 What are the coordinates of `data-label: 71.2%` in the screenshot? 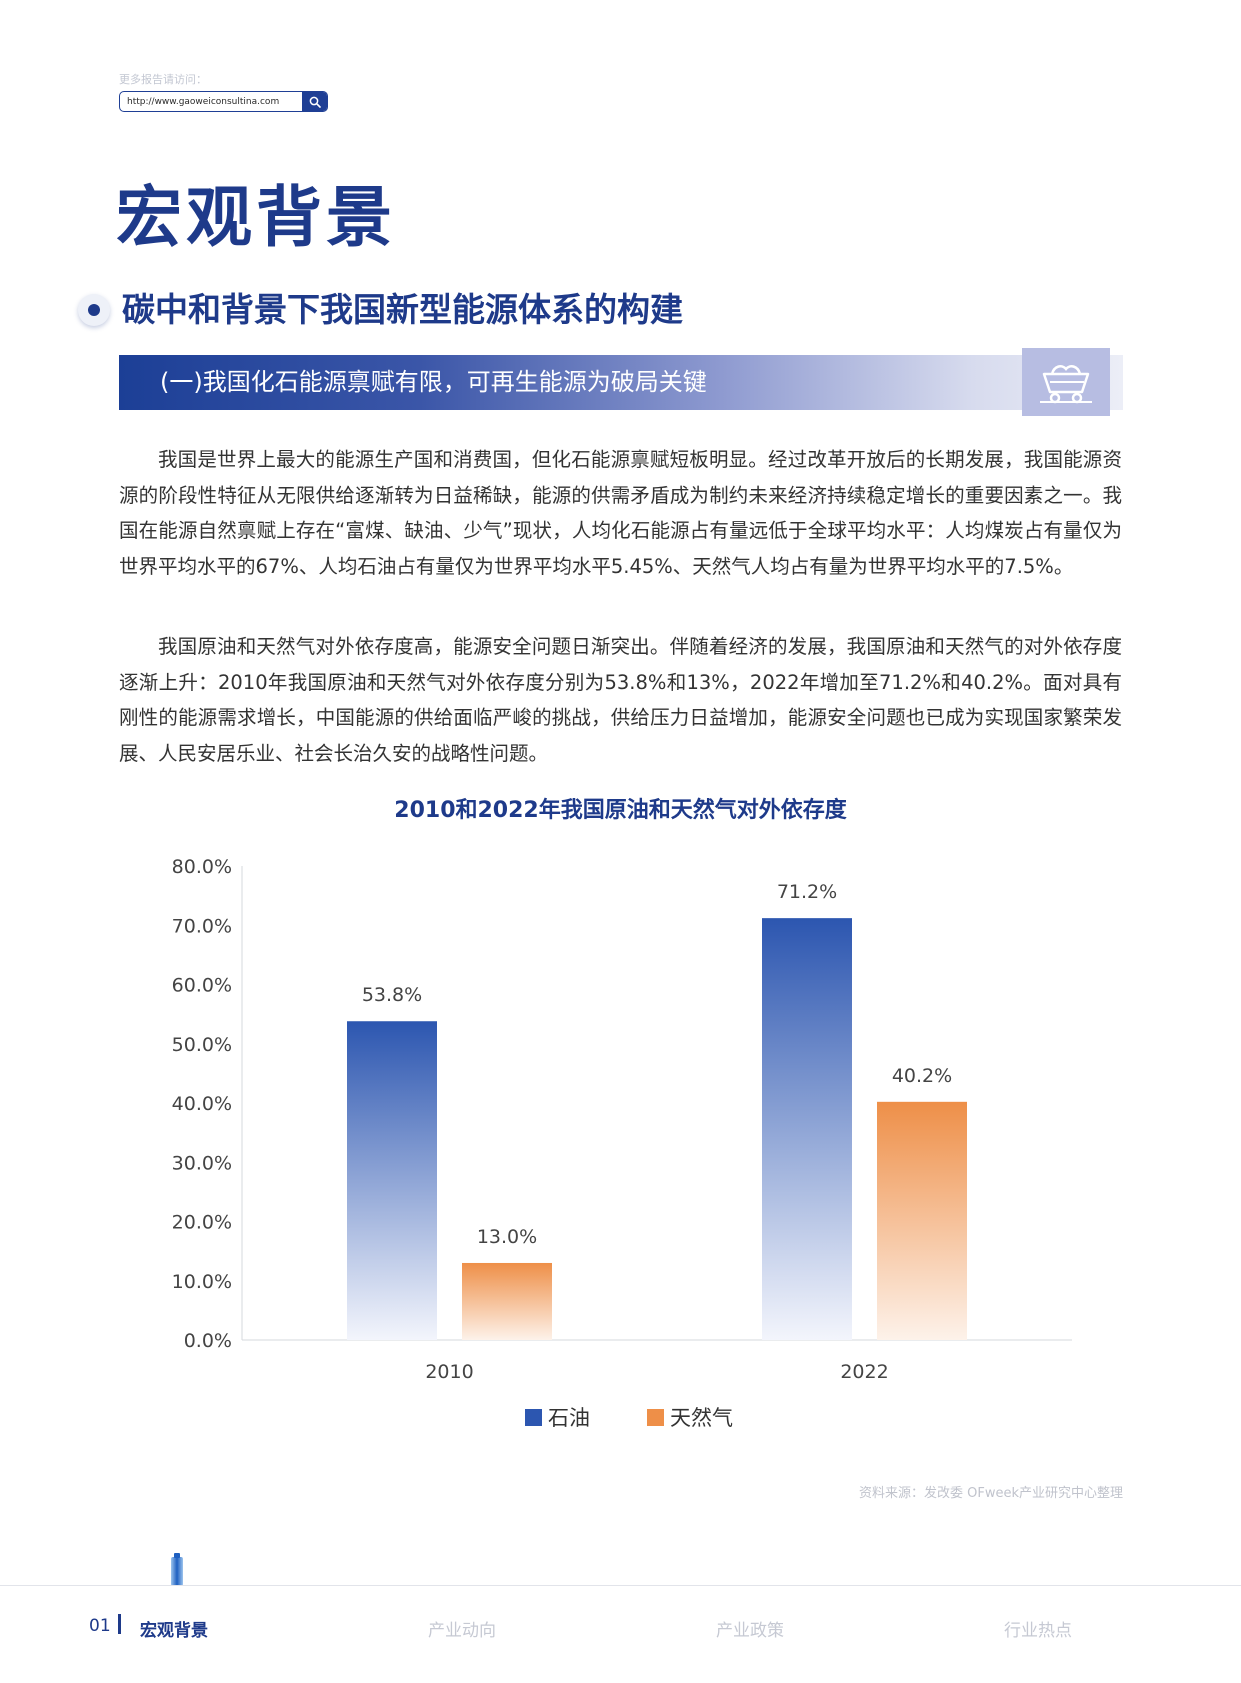 It's located at (807, 892).